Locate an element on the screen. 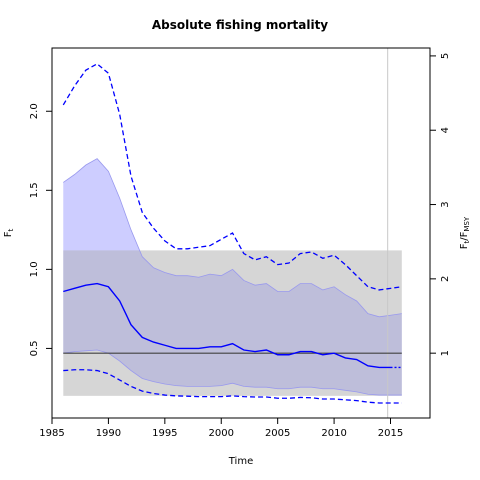 Image resolution: width=480 pixels, height=480 pixels. estimate-line is located at coordinates (227, 325).